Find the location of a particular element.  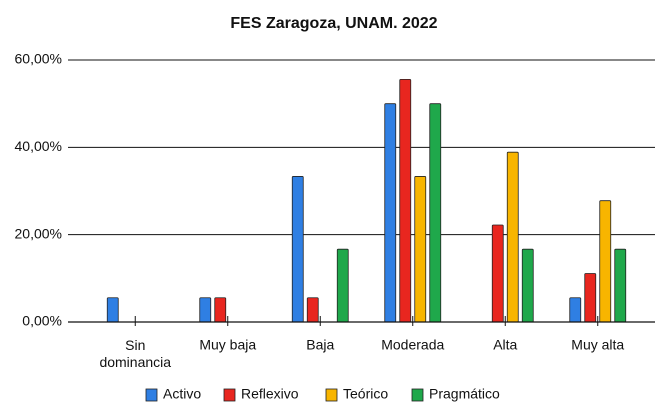

x-tick-label: Sin dominancia is located at coordinates (135, 353).